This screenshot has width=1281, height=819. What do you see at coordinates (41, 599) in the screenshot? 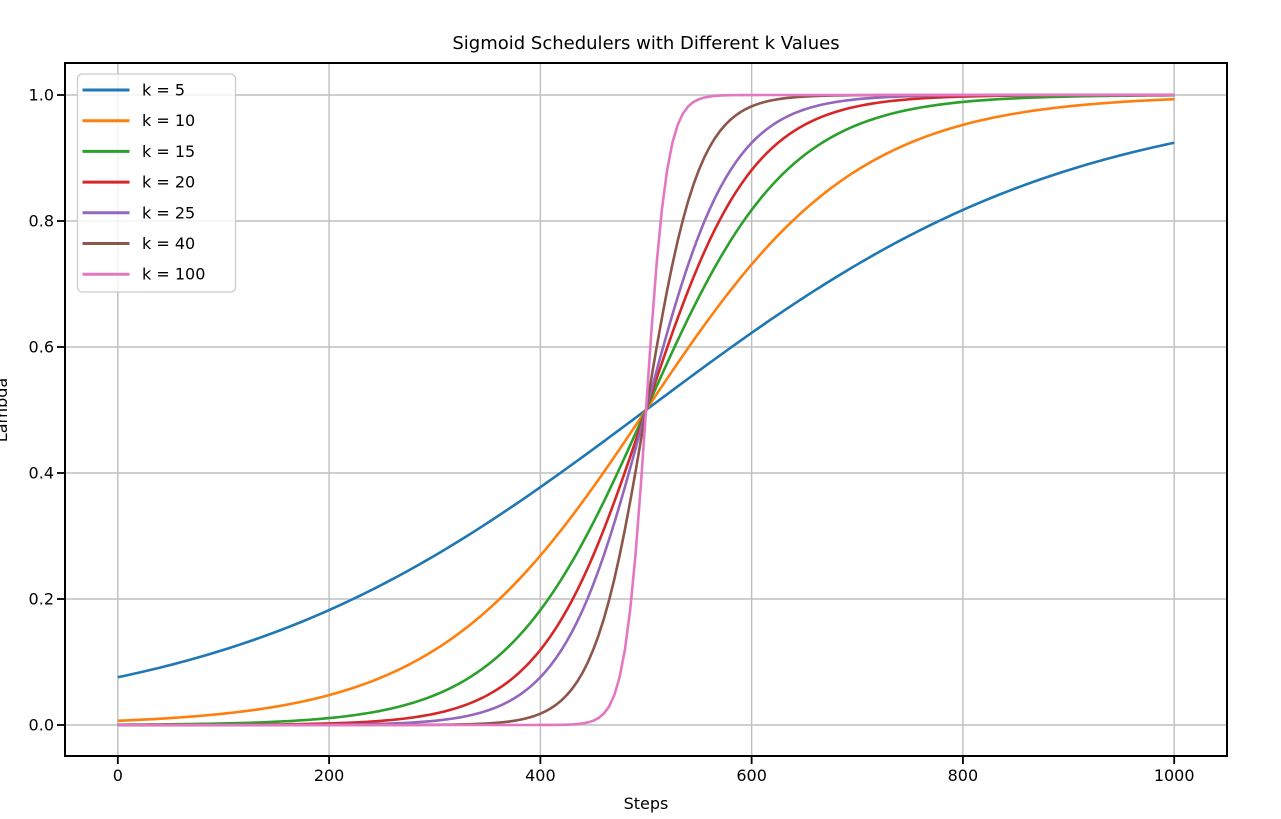
I see `y-tick-label-0.2: 0.2` at bounding box center [41, 599].